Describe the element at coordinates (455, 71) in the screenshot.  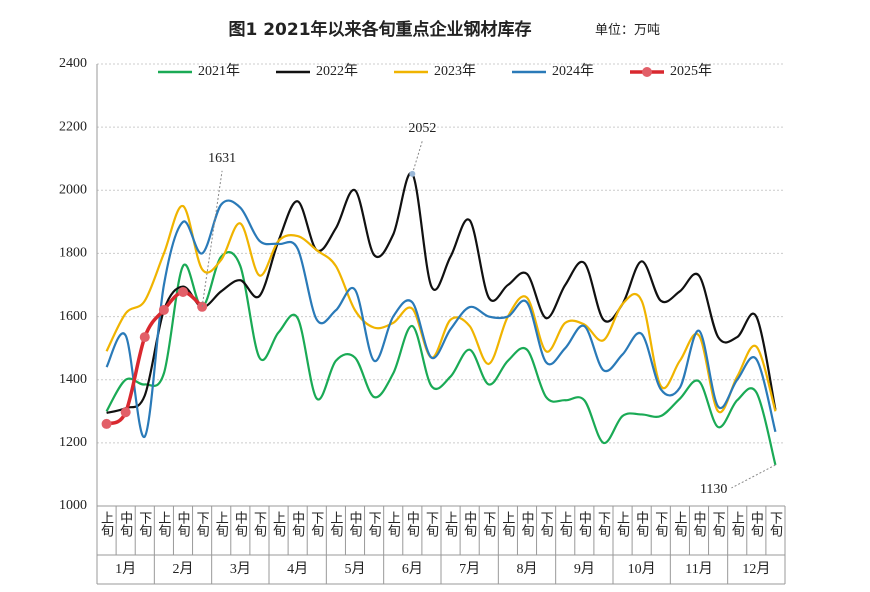
I see `legend-label: 2023年` at that location.